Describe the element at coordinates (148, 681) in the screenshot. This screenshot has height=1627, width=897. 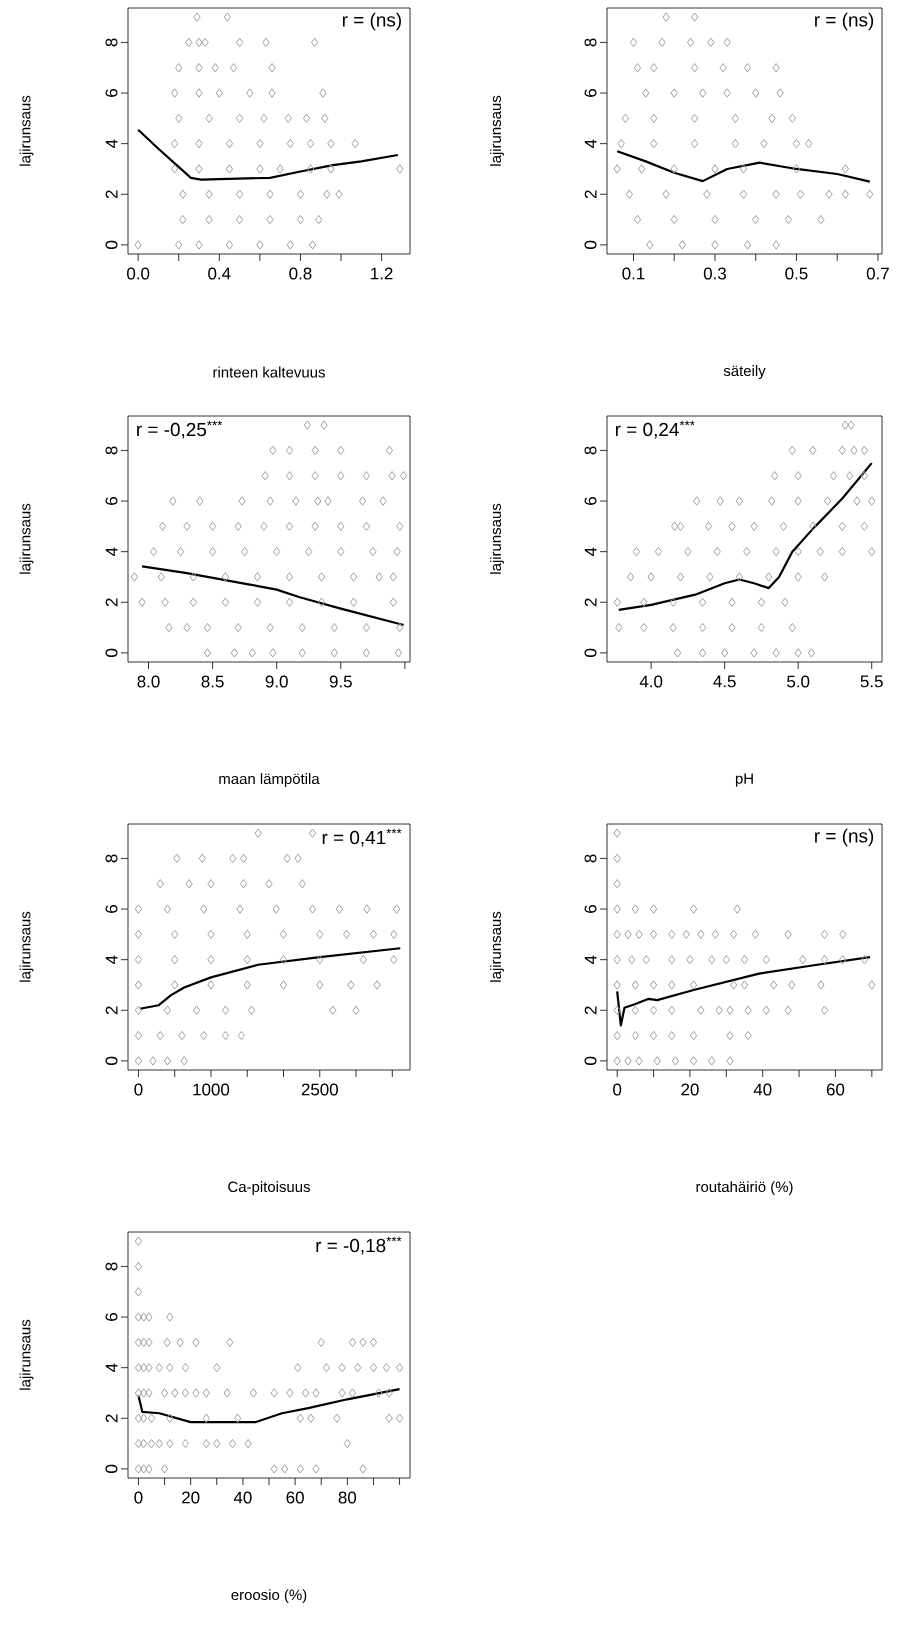
I see `x-tick-label: 8.0` at that location.